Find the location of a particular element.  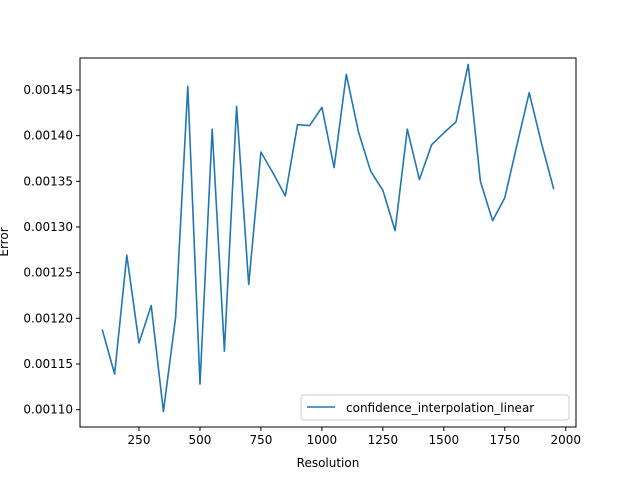

y-tick-label: 0.00140 is located at coordinates (48, 136).